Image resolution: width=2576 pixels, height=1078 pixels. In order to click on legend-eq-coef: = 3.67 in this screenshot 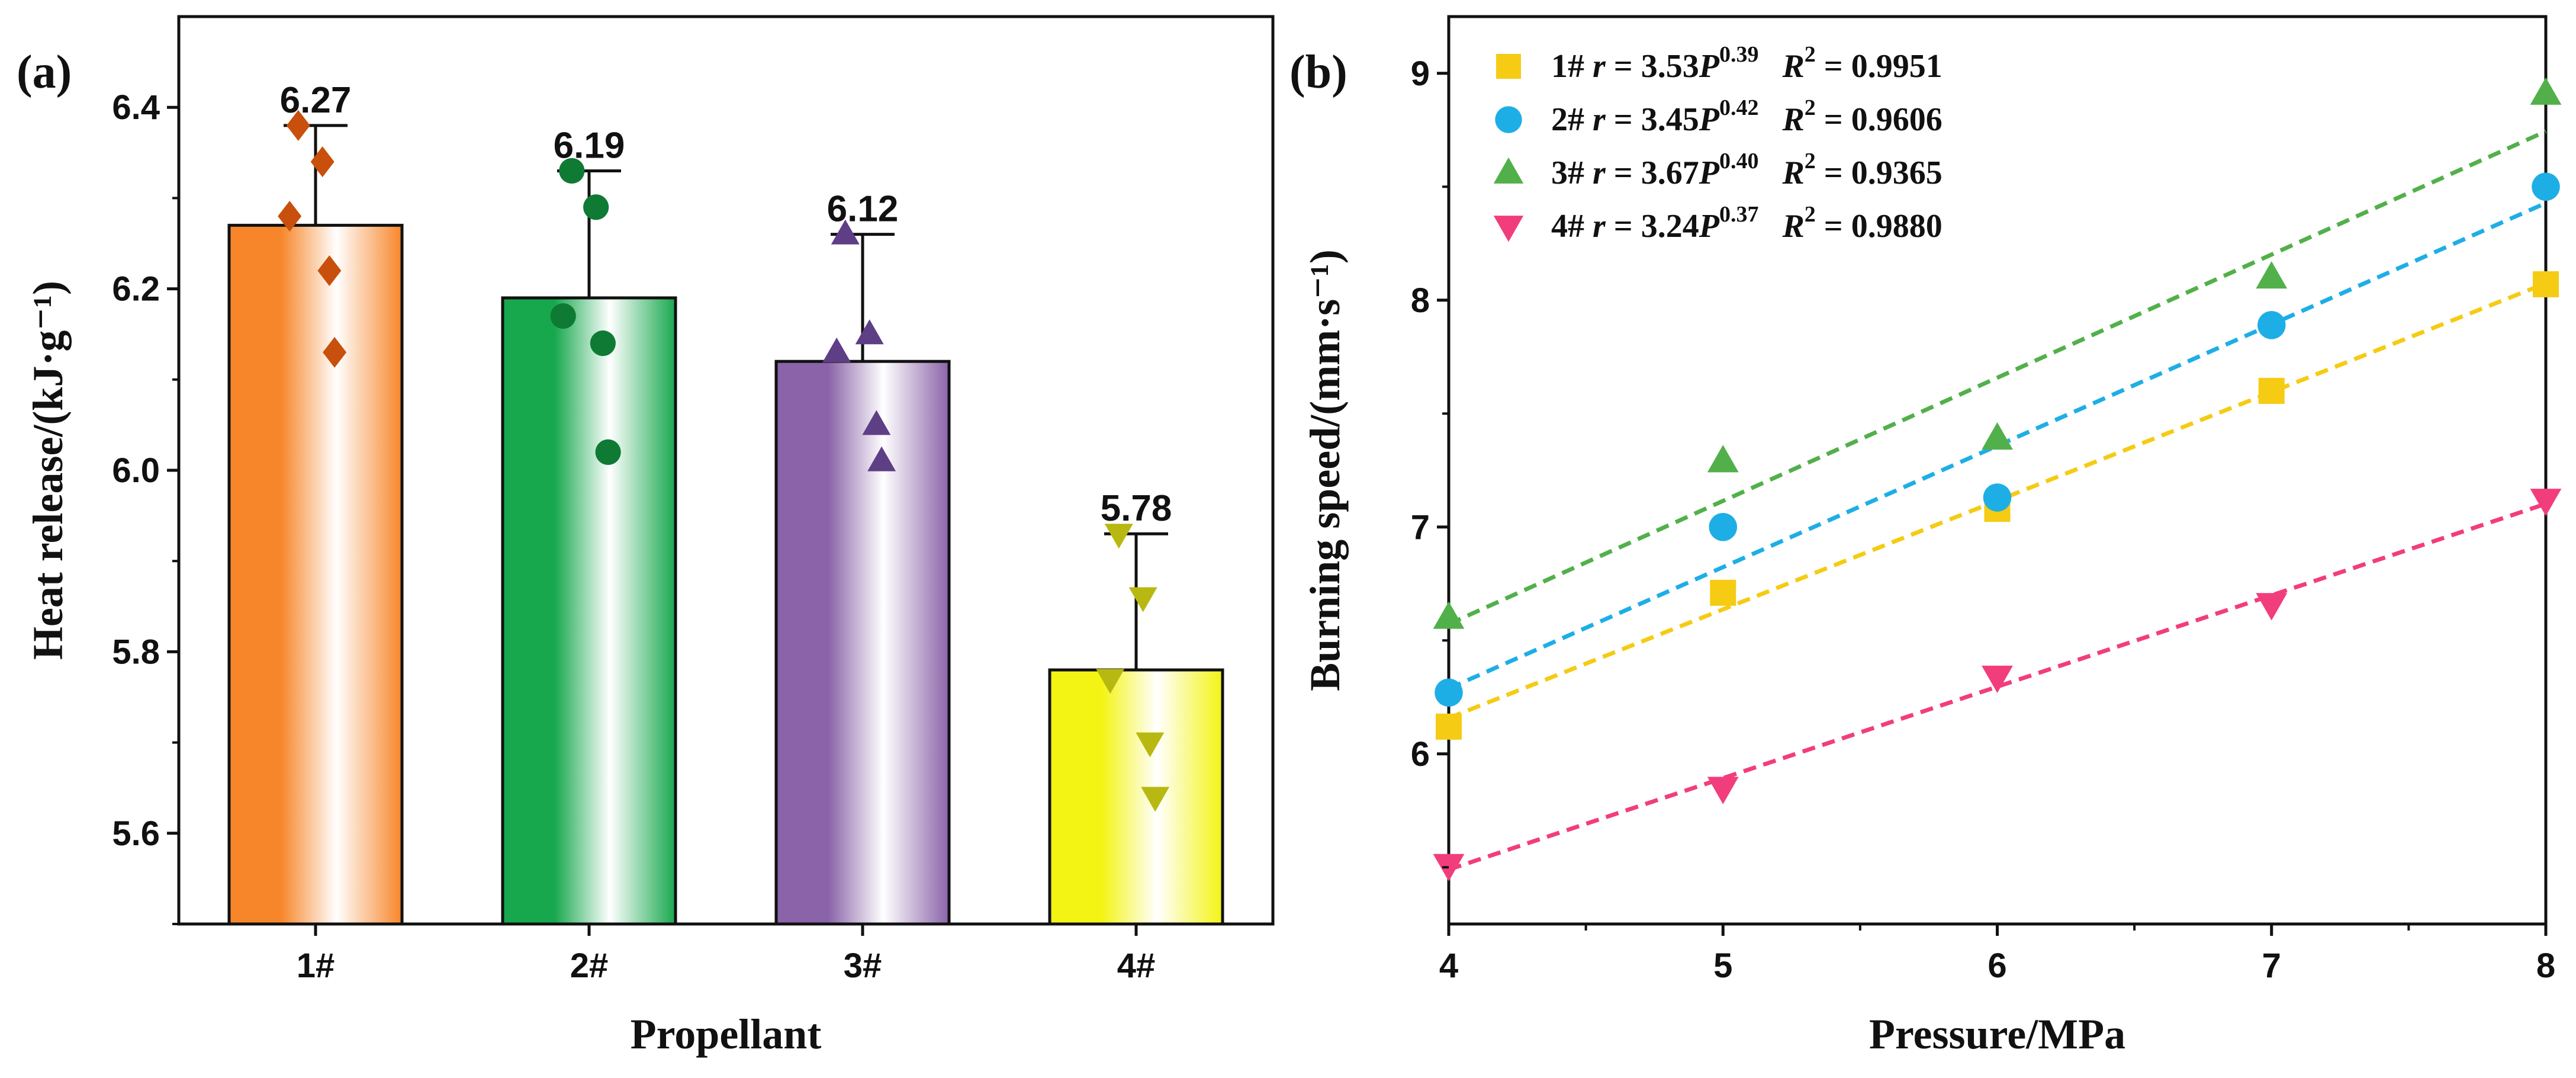, I will do `click(1653, 173)`.